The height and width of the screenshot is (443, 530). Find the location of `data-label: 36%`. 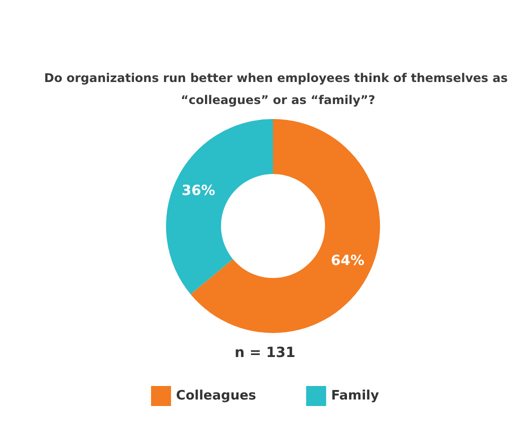

data-label: 36% is located at coordinates (199, 190).